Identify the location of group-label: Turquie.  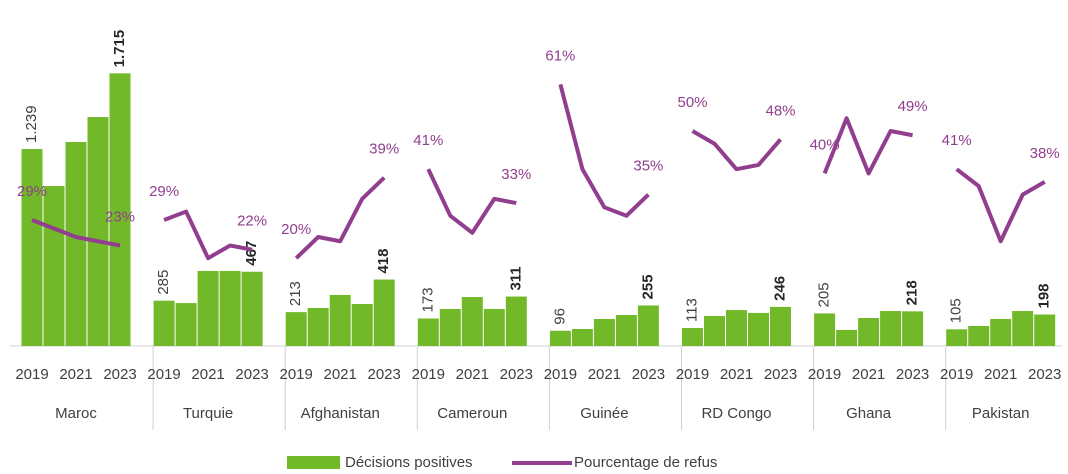
(208, 413).